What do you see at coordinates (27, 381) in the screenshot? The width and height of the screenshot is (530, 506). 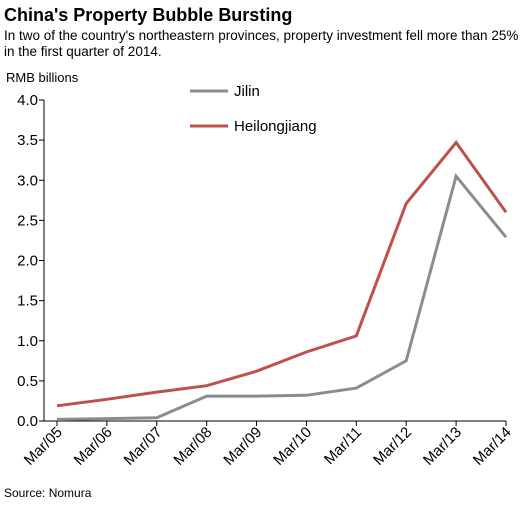 I see `y-tick-label: 0.5` at bounding box center [27, 381].